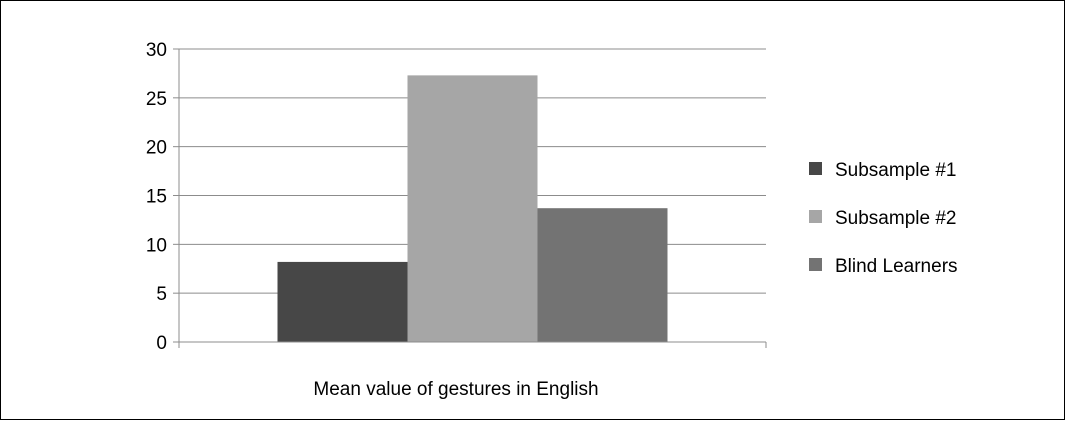  I want to click on legend-label: Subsample #1, so click(895, 170).